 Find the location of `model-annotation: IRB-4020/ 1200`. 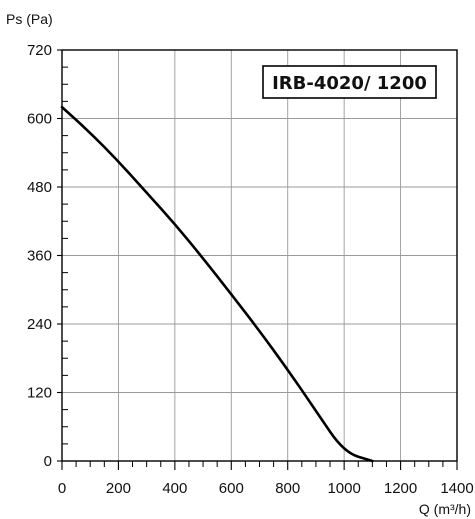

model-annotation: IRB-4020/ 1200 is located at coordinates (349, 82).